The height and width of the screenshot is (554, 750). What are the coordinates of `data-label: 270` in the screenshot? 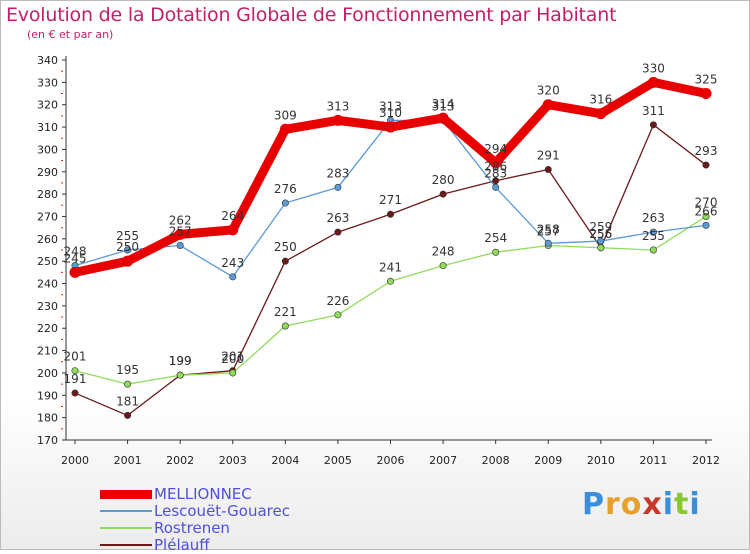 It's located at (706, 202).